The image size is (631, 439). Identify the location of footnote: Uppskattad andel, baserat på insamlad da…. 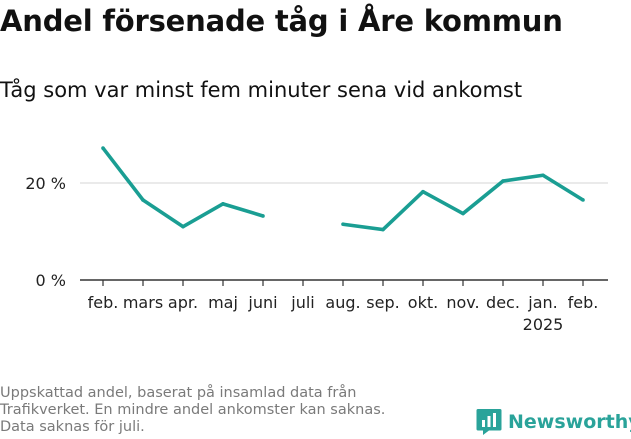
(220, 410).